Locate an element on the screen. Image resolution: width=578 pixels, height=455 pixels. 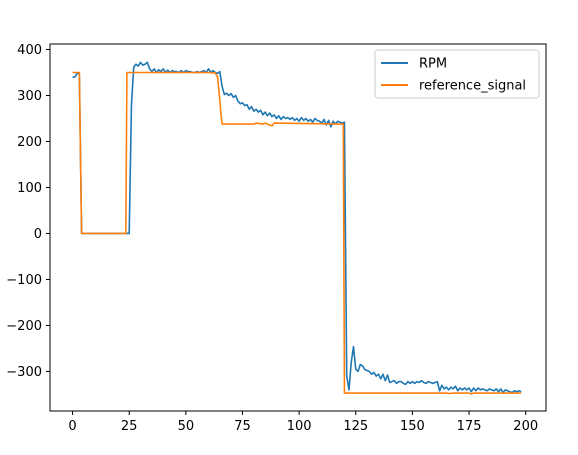
x-tick-label: 125 is located at coordinates (355, 426).